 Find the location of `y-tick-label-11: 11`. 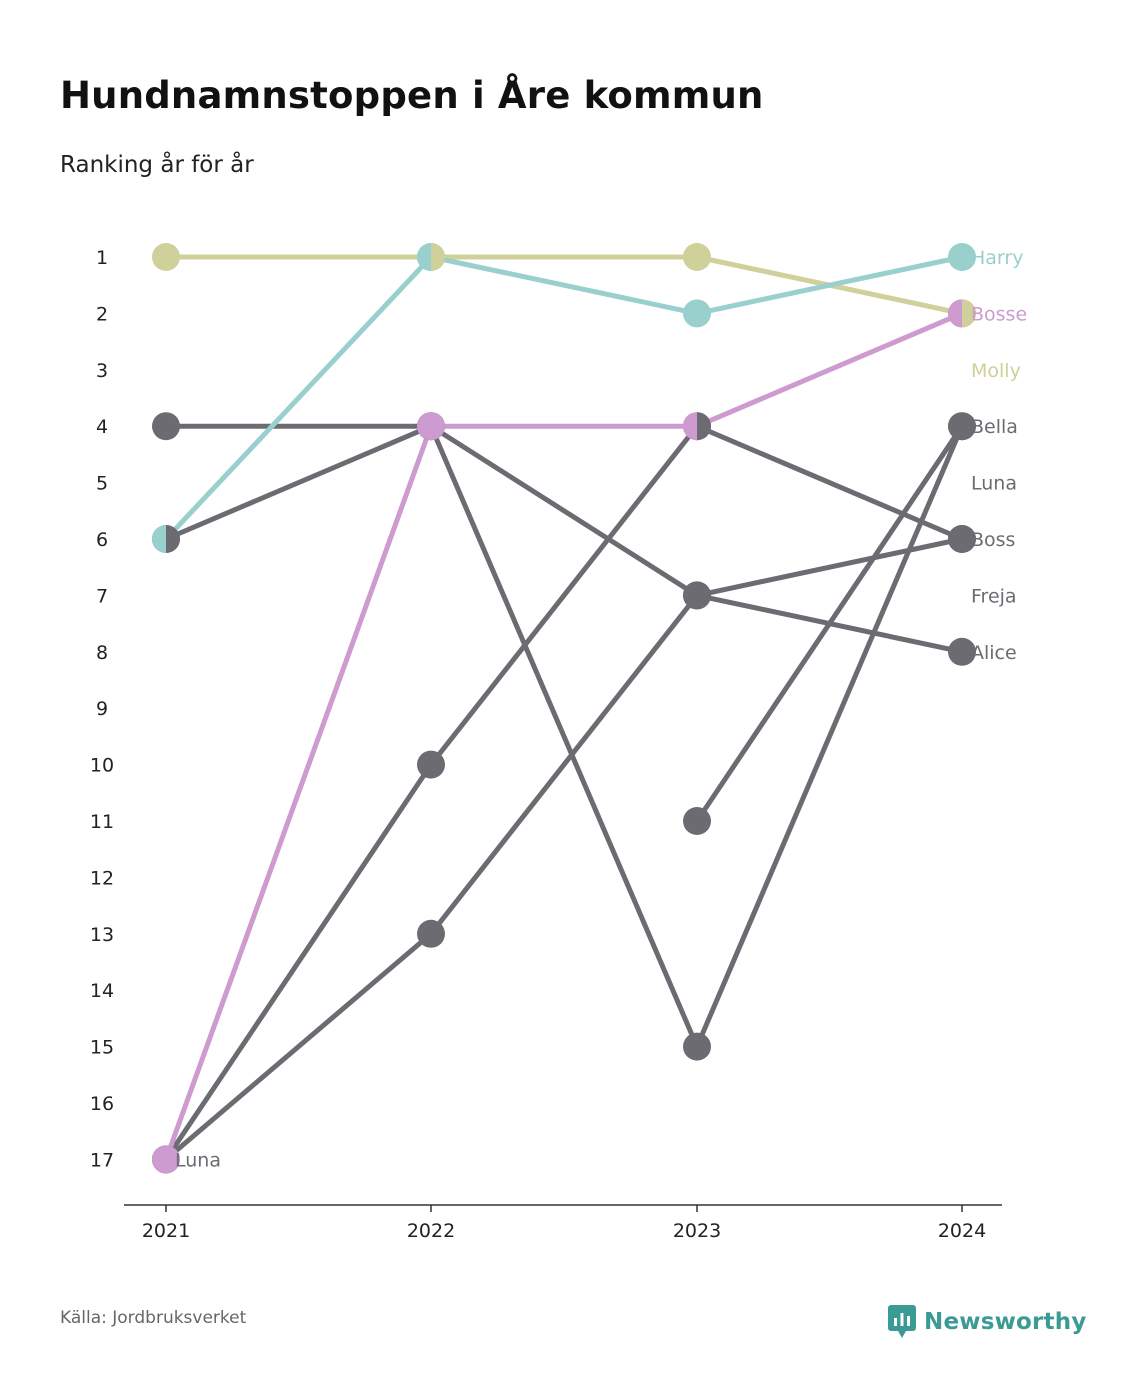

y-tick-label-11: 11 is located at coordinates (102, 822).